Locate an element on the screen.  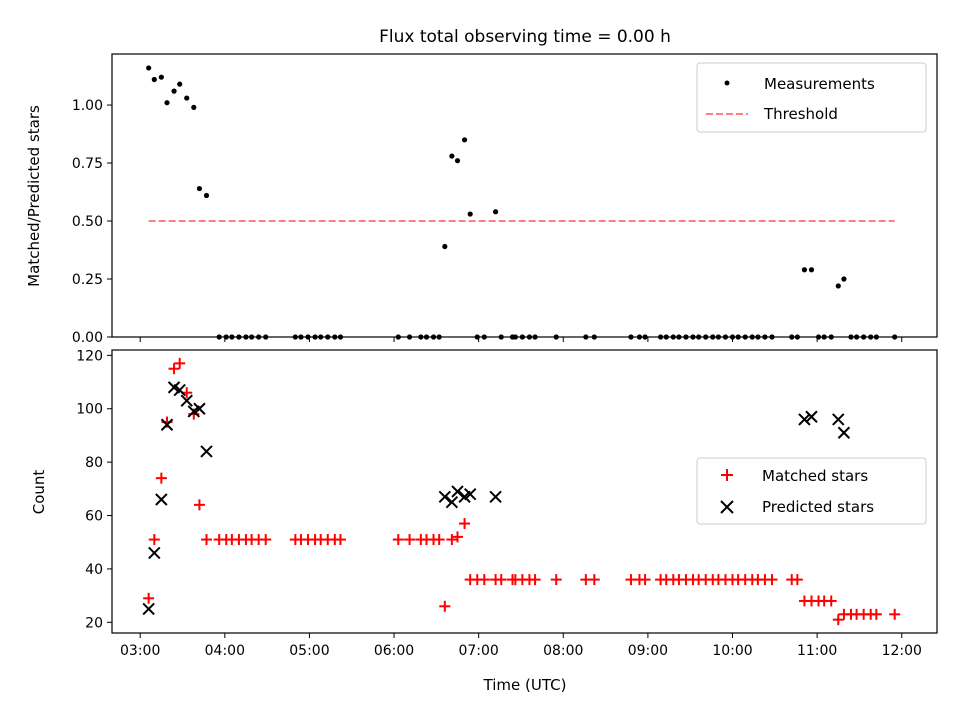
ratio-legend: Measurements Threshold is located at coordinates (811, 97).